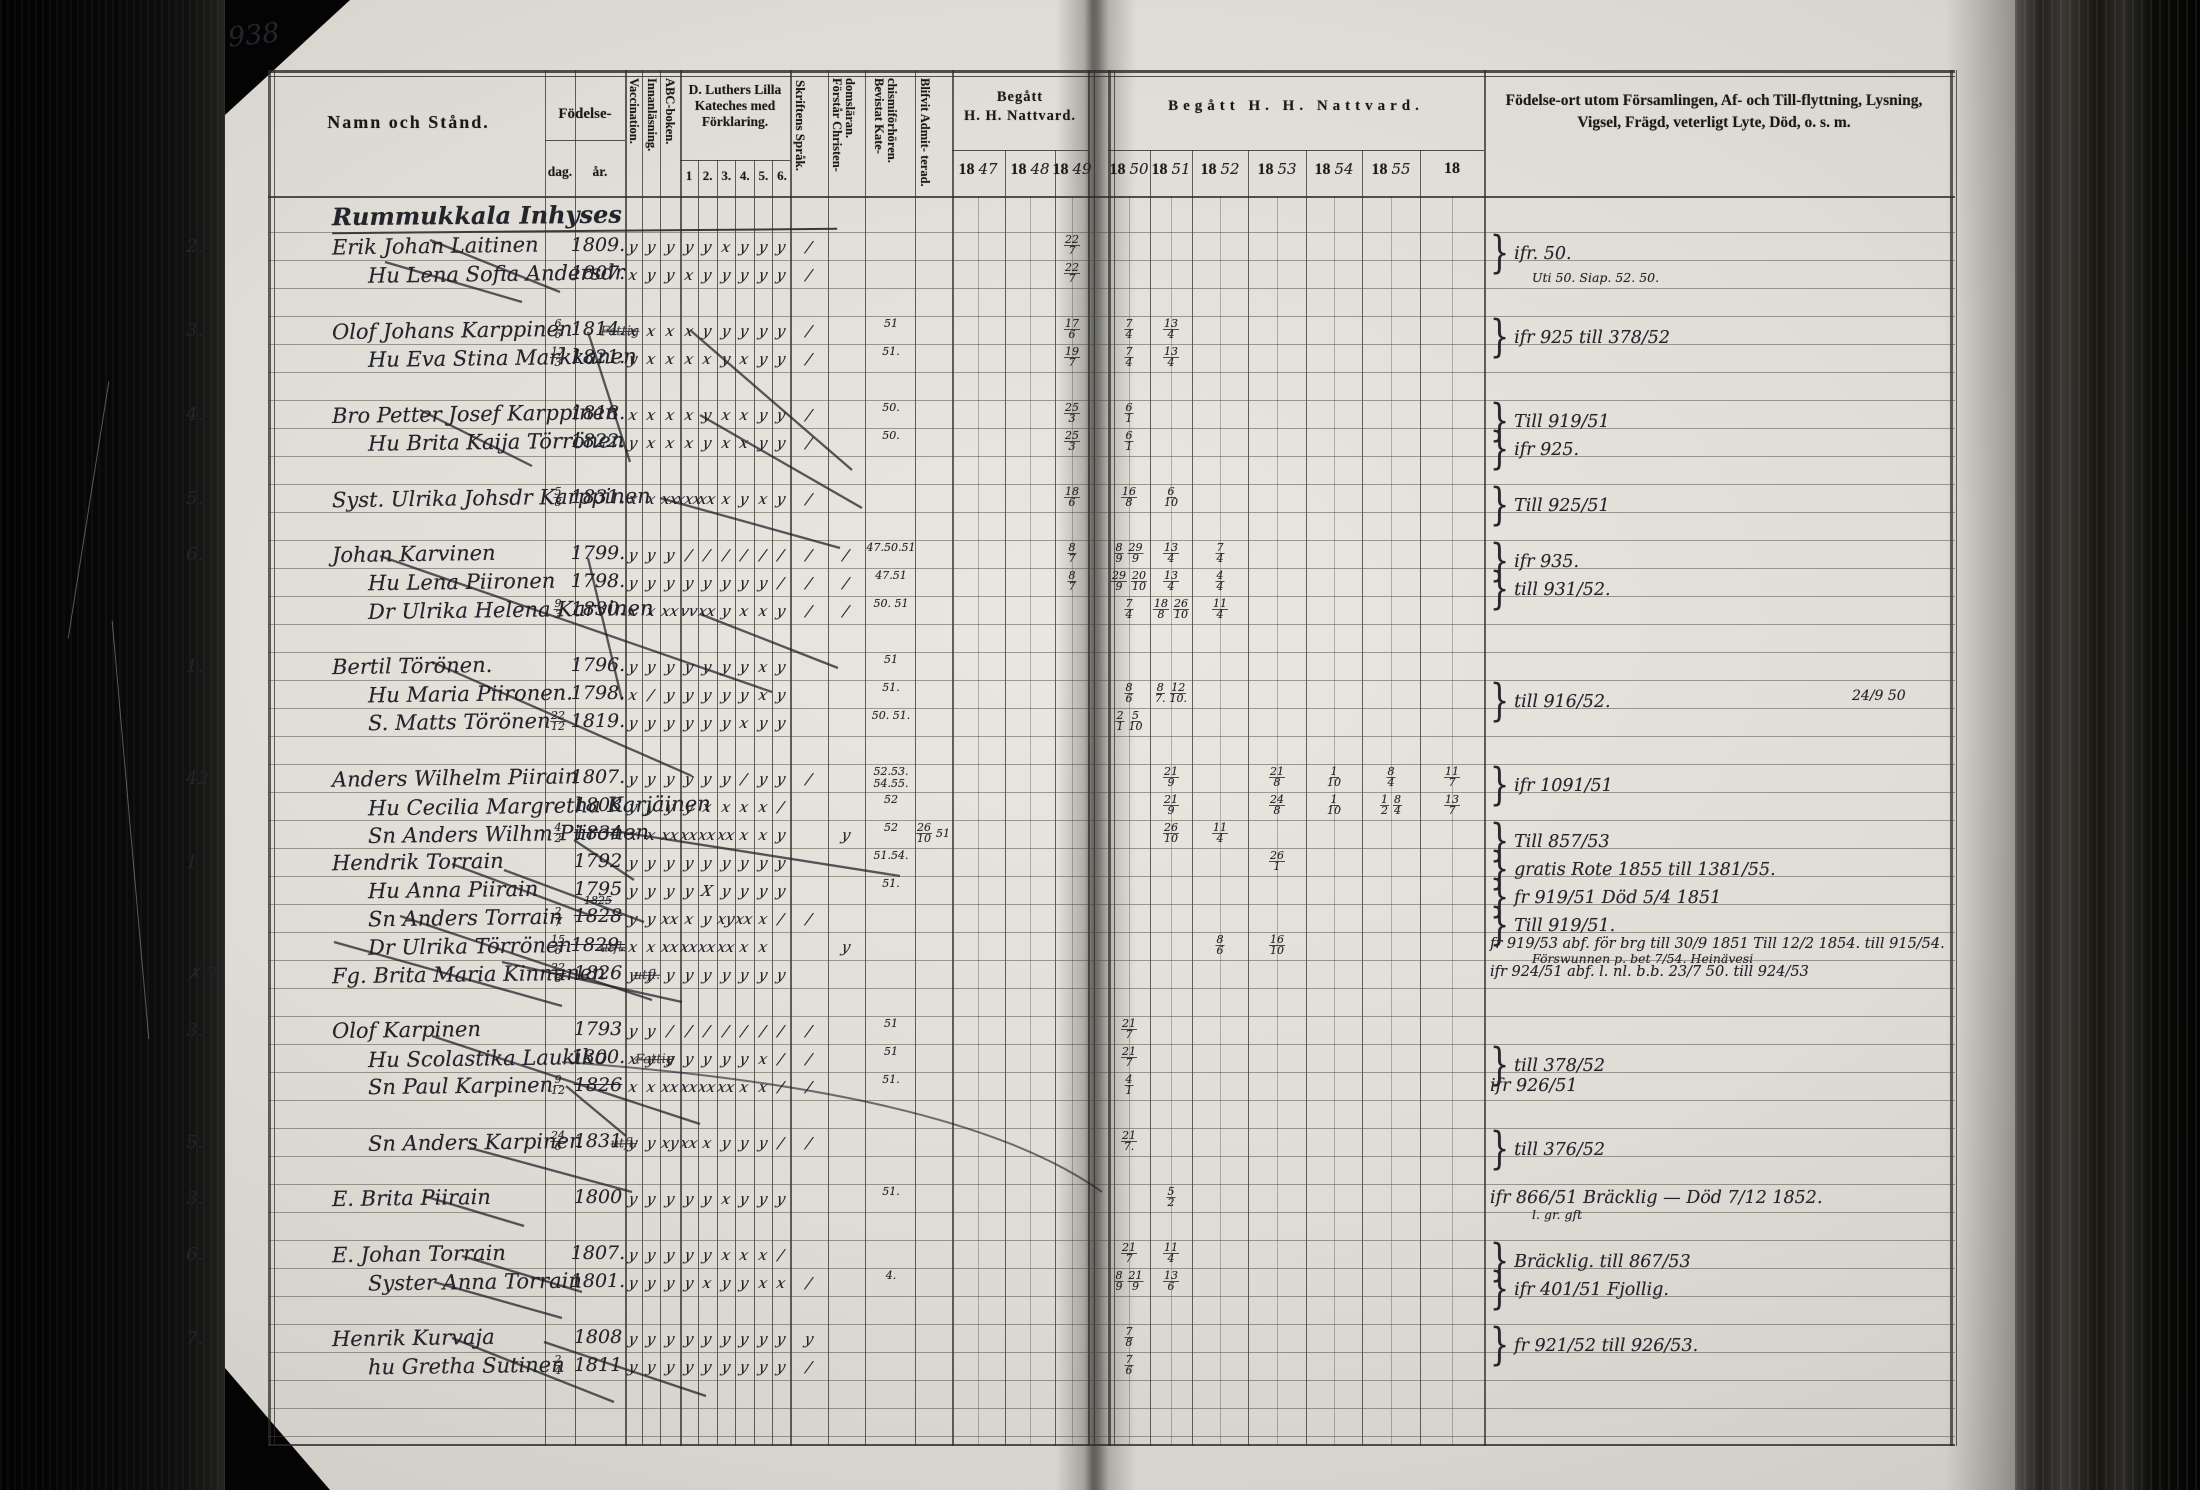 The width and height of the screenshot is (2200, 1490). I want to click on row-number: 3., so click(195, 1198).